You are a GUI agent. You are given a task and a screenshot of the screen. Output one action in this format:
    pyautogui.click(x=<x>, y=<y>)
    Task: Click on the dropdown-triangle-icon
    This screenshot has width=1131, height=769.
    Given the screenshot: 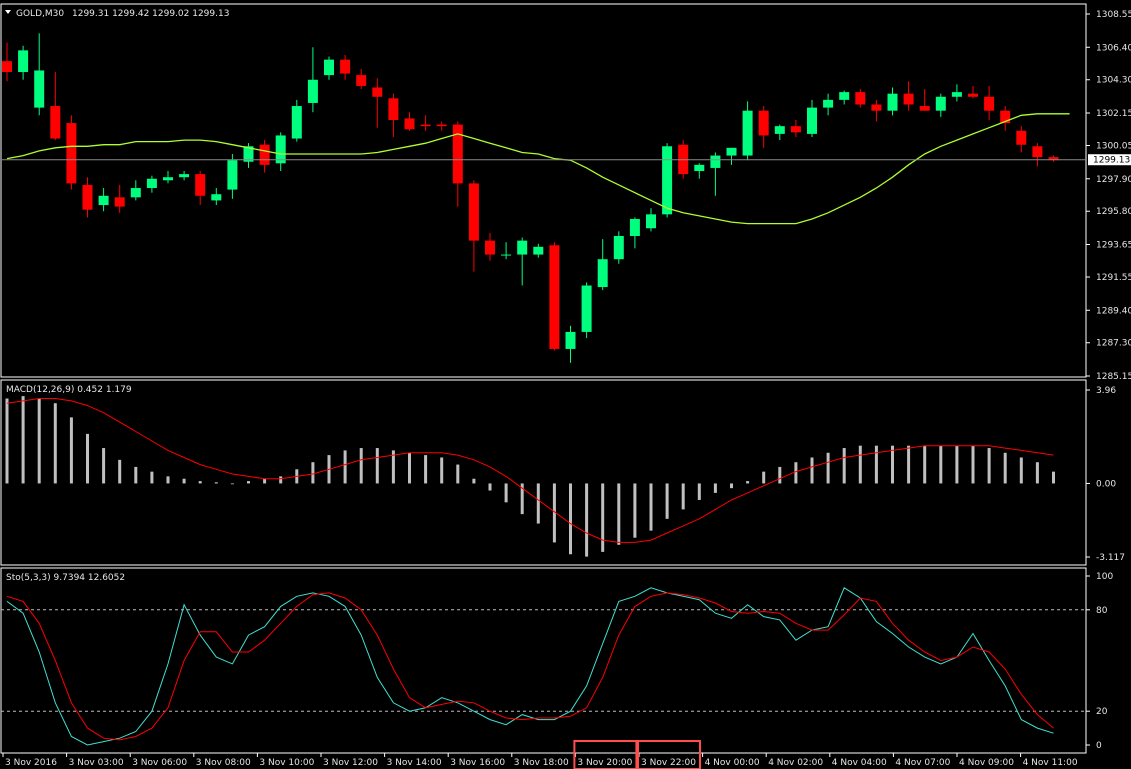 What is the action you would take?
    pyautogui.click(x=8, y=12)
    